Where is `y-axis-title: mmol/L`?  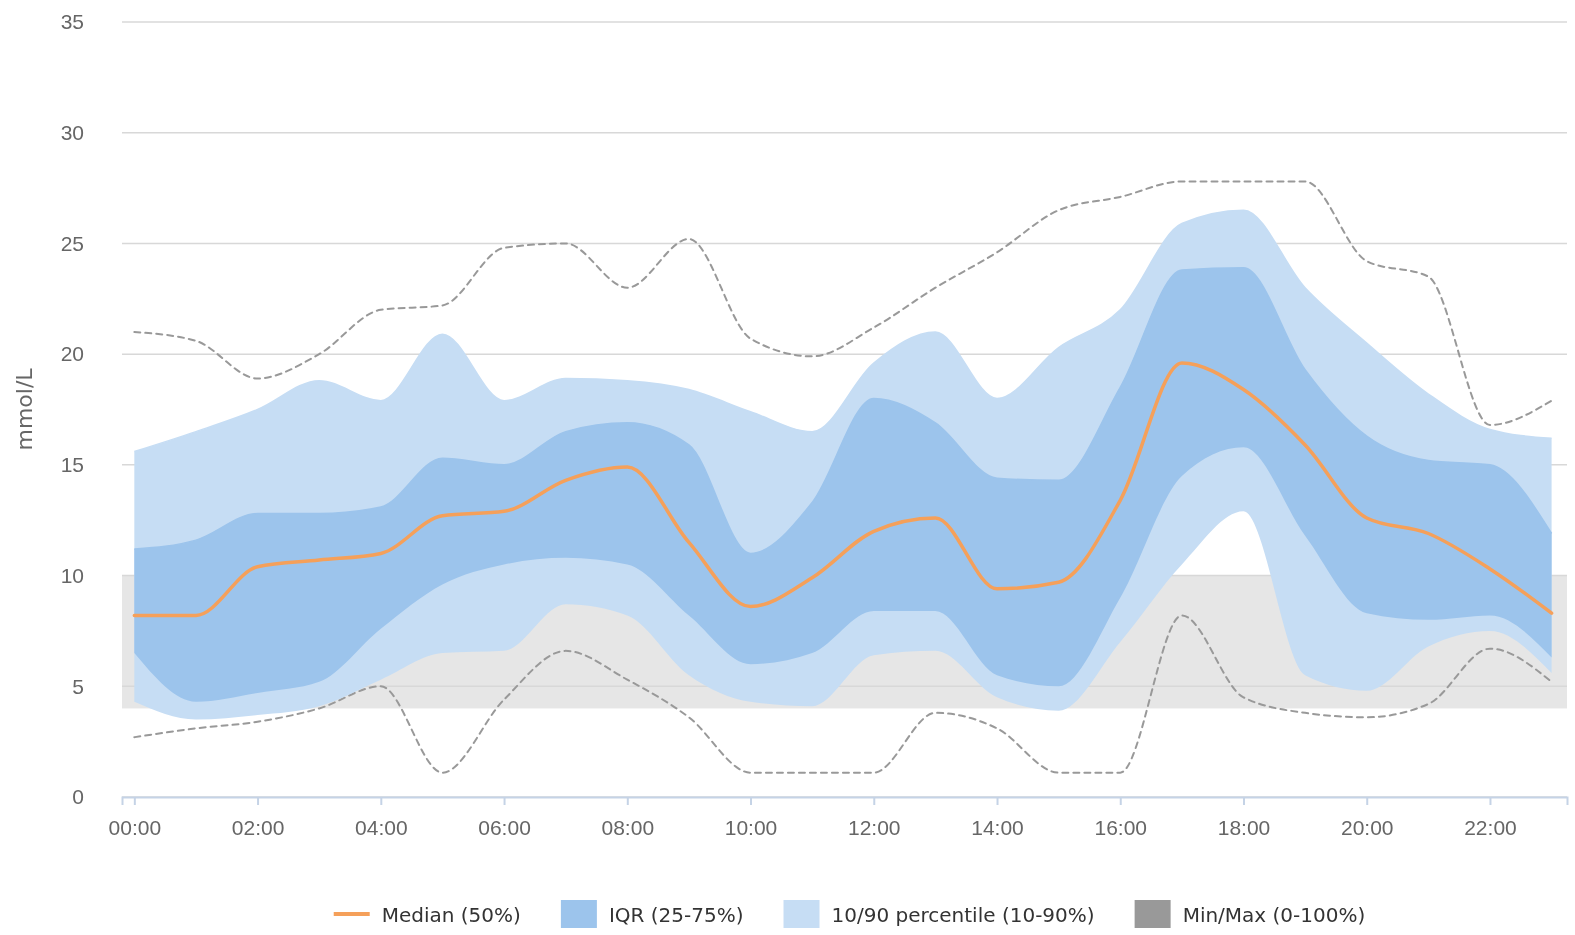
y-axis-title: mmol/L is located at coordinates (24, 409).